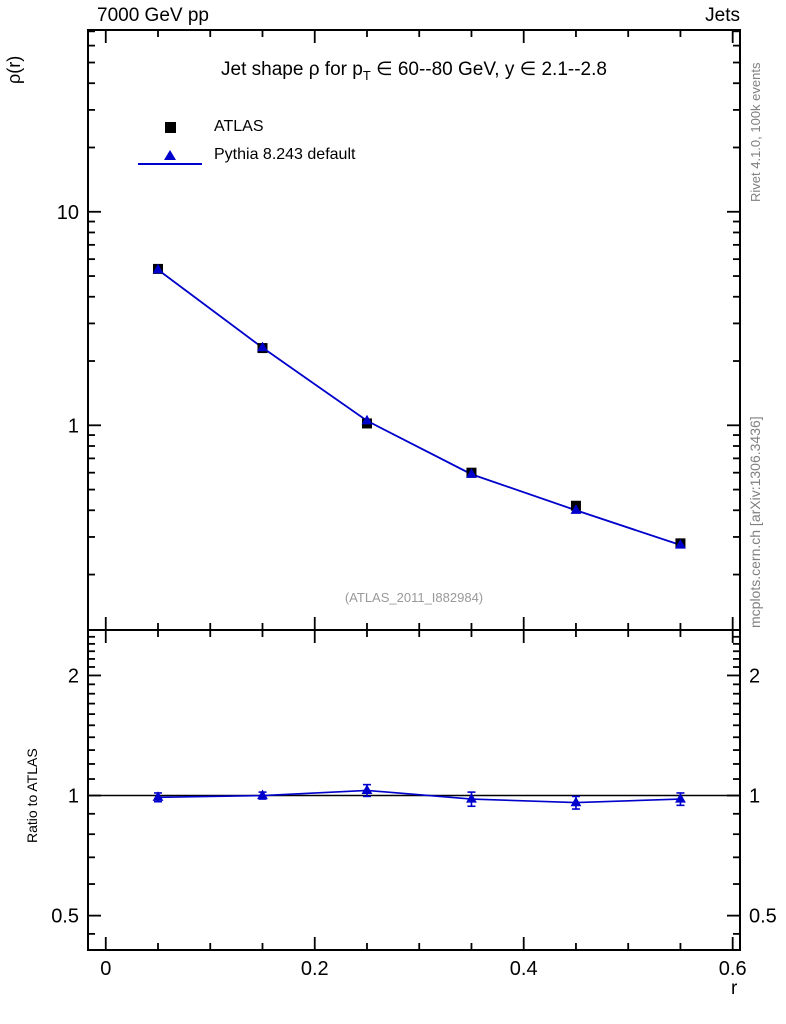 This screenshot has width=786, height=1024. I want to click on legend-item-atlas: ATLAS, so click(246, 127).